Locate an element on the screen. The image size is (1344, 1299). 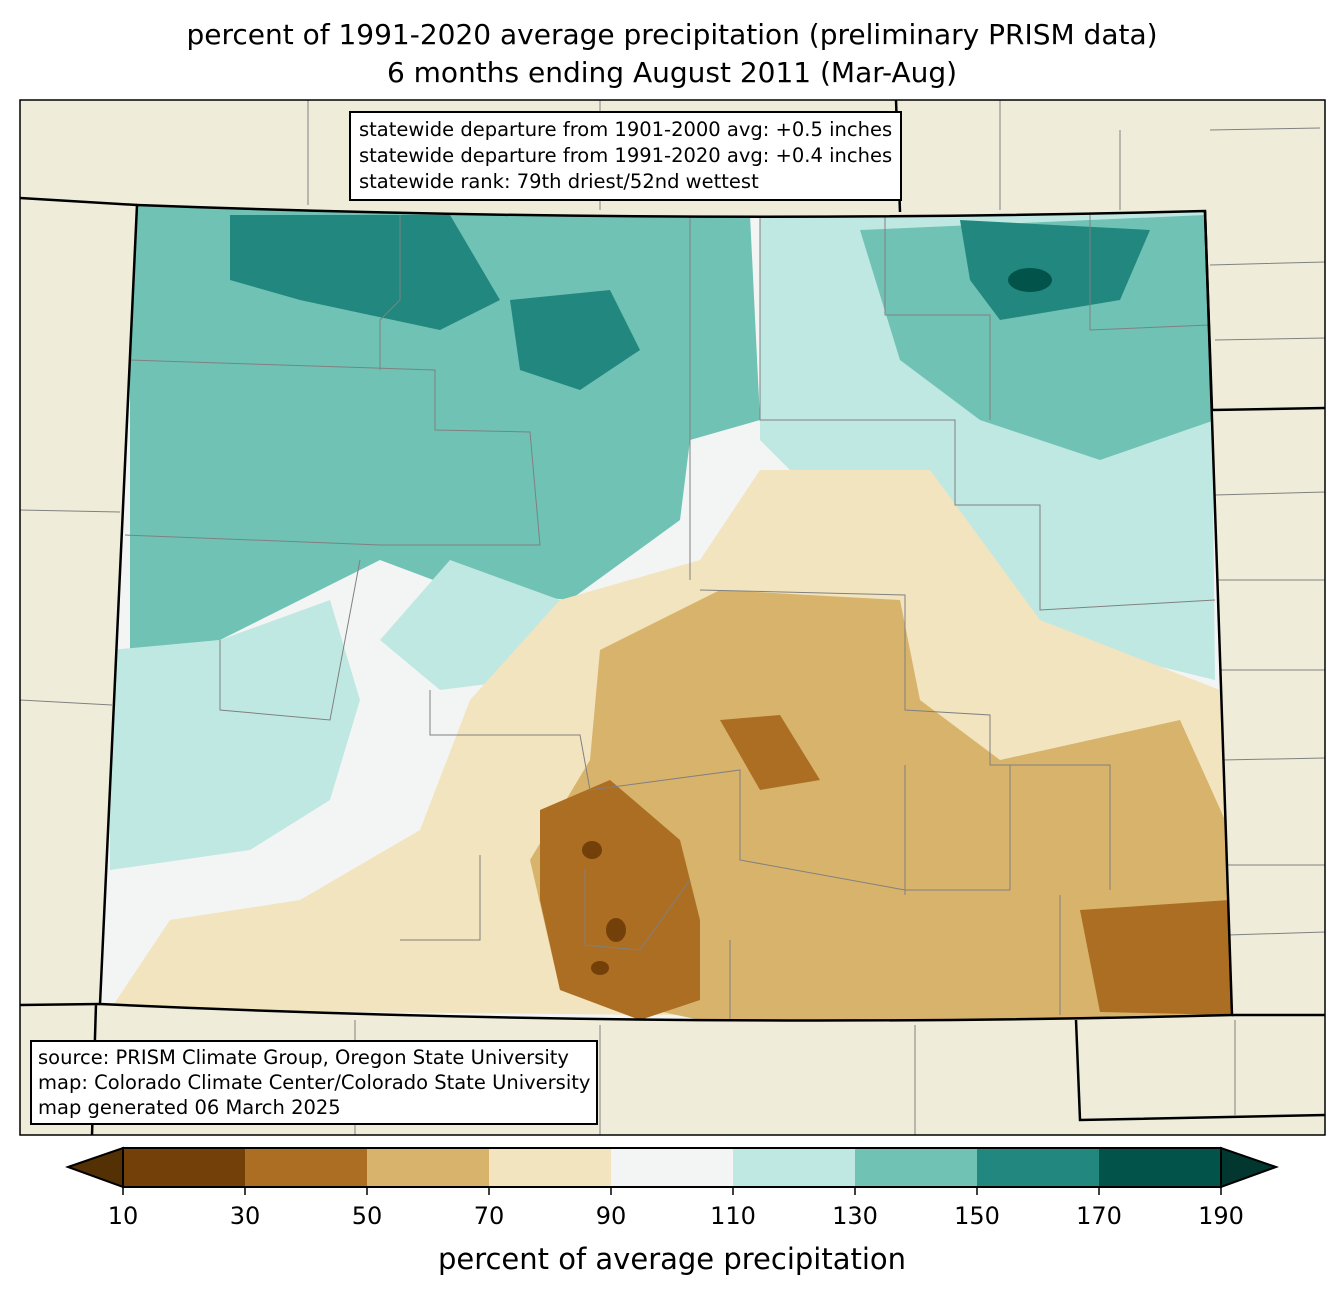
source-generated-date: map generated 06 March 2025 is located at coordinates (189, 1107).